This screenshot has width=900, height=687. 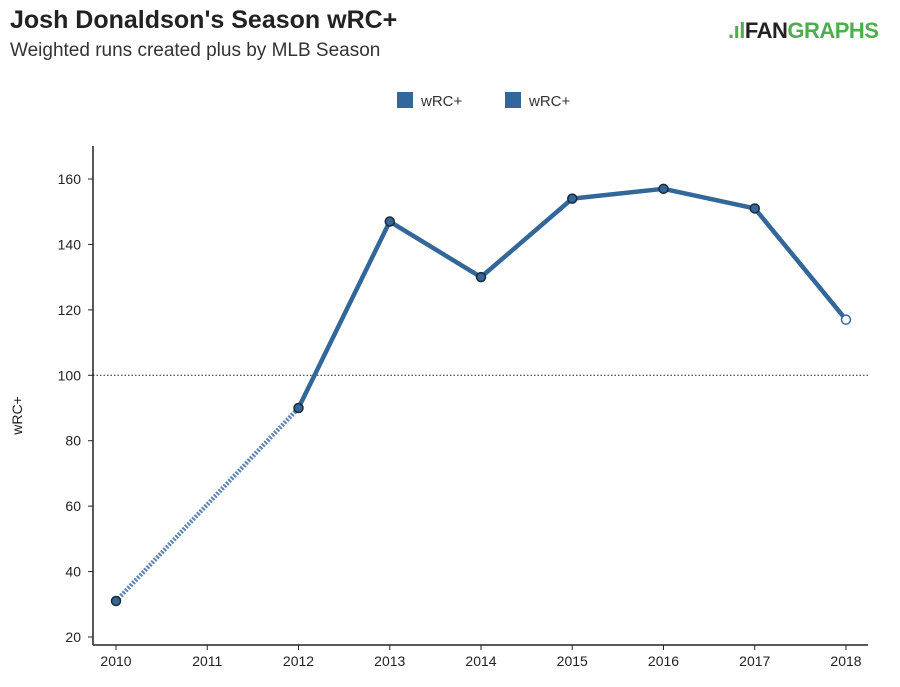 What do you see at coordinates (298, 408) in the screenshot?
I see `data-point-2012` at bounding box center [298, 408].